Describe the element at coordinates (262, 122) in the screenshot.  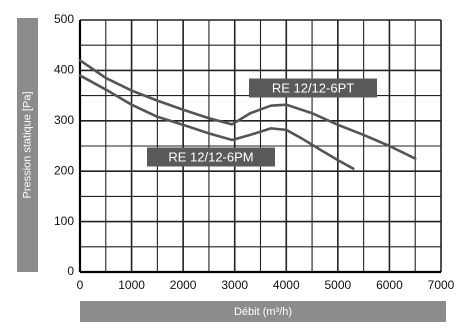
I see `series-labels: RE 12/12-6PT RE 12/12-6PM` at that location.